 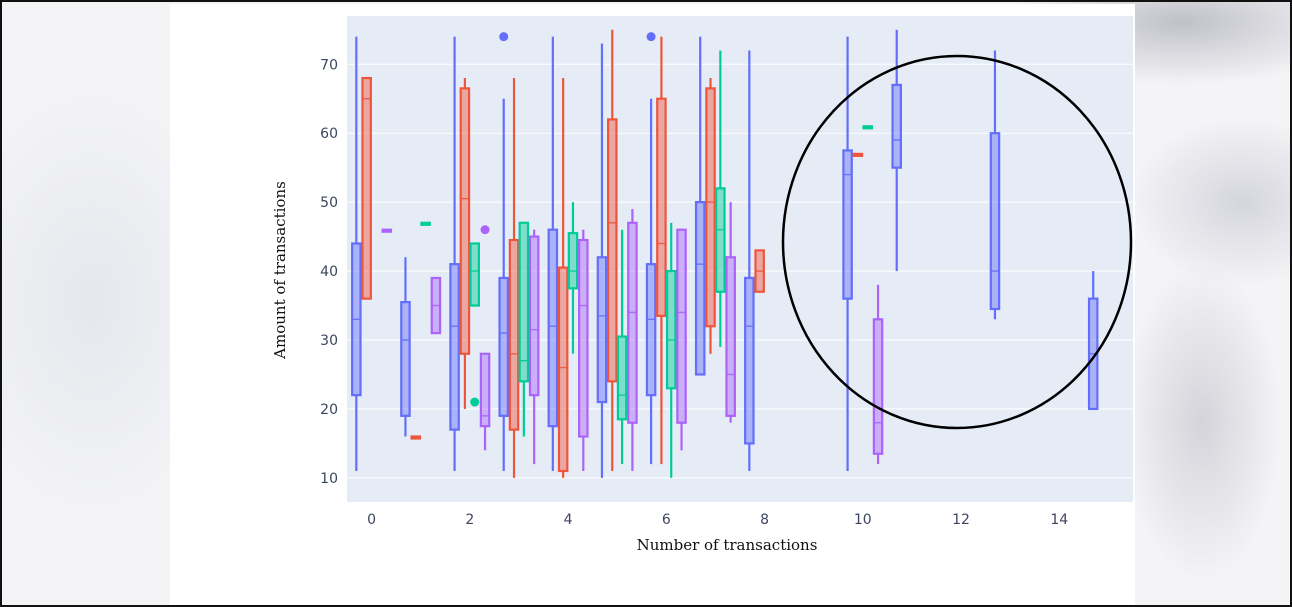 What do you see at coordinates (469, 520) in the screenshot?
I see `x-tick-label: 2` at bounding box center [469, 520].